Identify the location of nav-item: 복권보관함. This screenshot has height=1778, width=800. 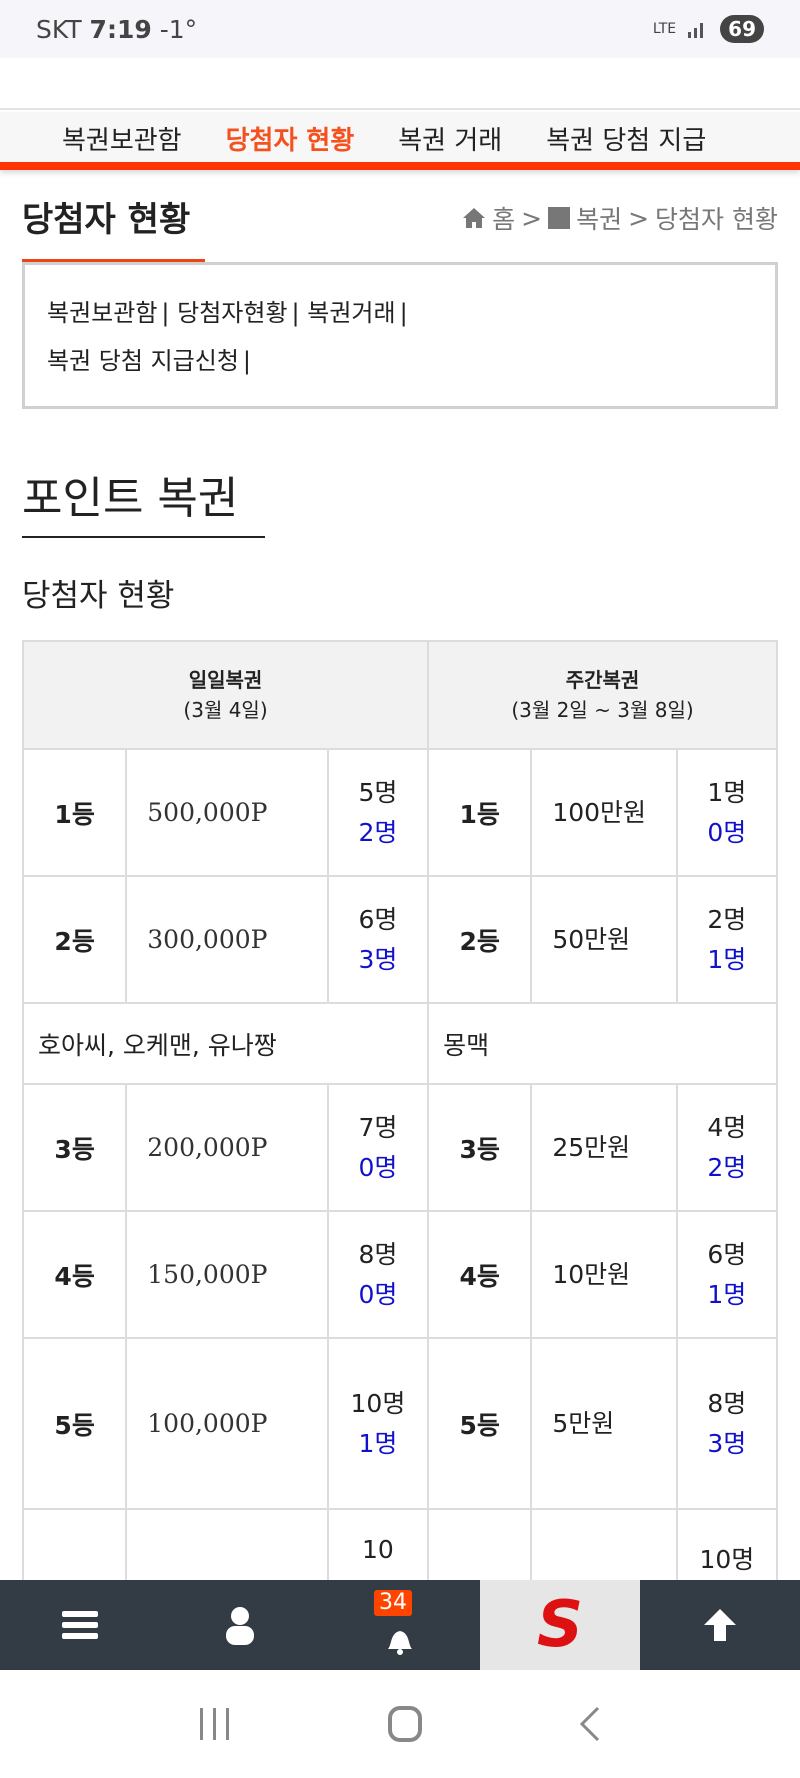
(122, 140).